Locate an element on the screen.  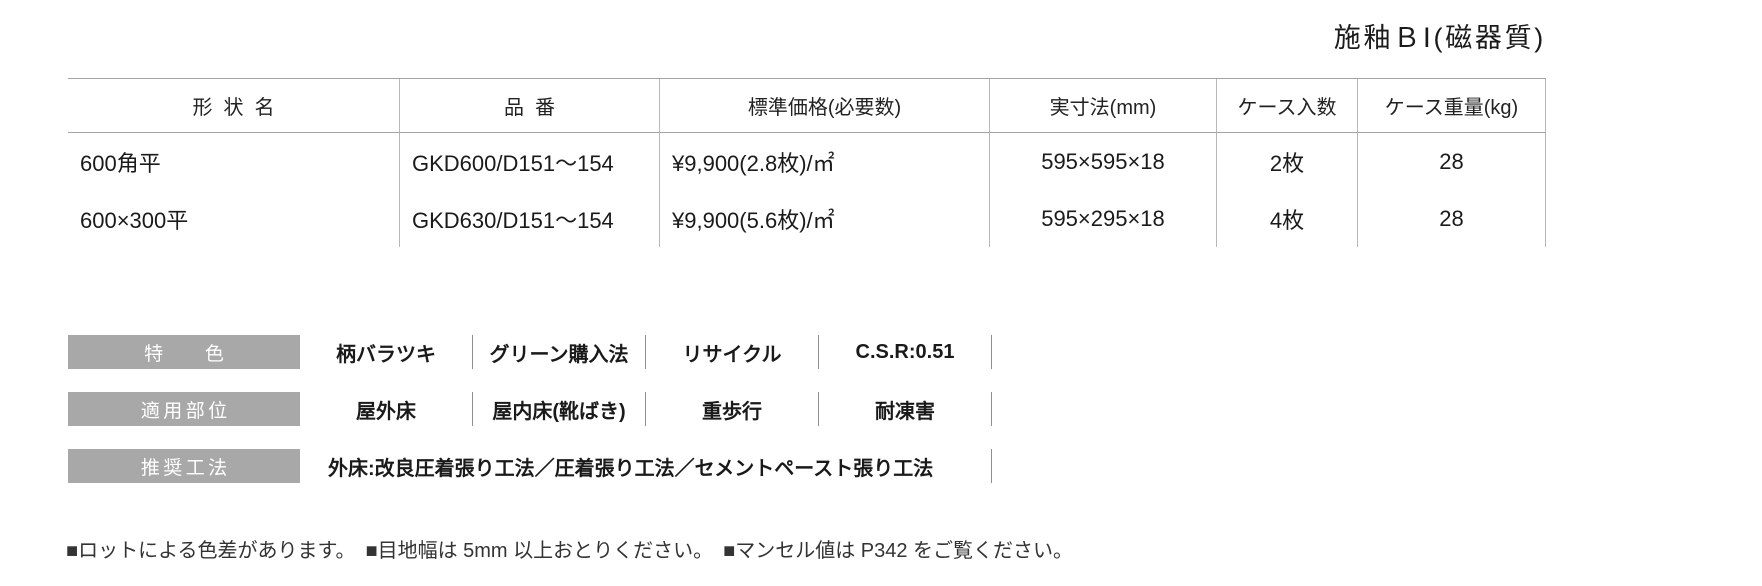
col-header-code: 品番 is located at coordinates (530, 106).